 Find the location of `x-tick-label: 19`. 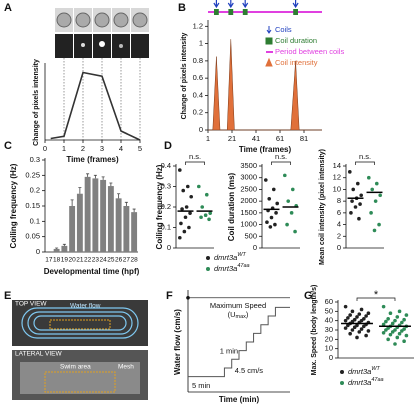

x-tick-label: 19 is located at coordinates (65, 260).